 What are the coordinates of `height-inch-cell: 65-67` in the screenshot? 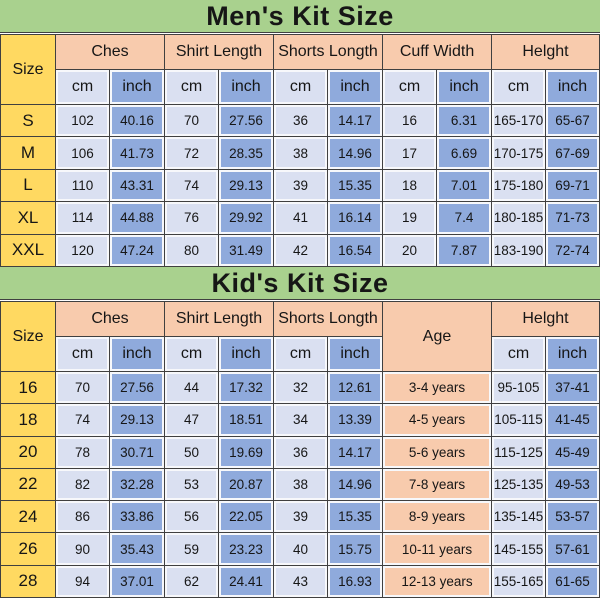 It's located at (572, 120).